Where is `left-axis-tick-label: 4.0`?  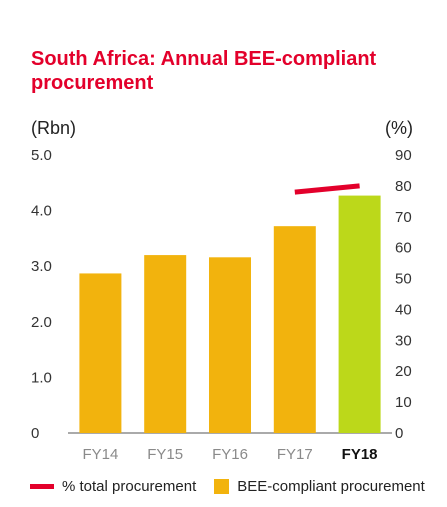
left-axis-tick-label: 4.0 is located at coordinates (41, 211).